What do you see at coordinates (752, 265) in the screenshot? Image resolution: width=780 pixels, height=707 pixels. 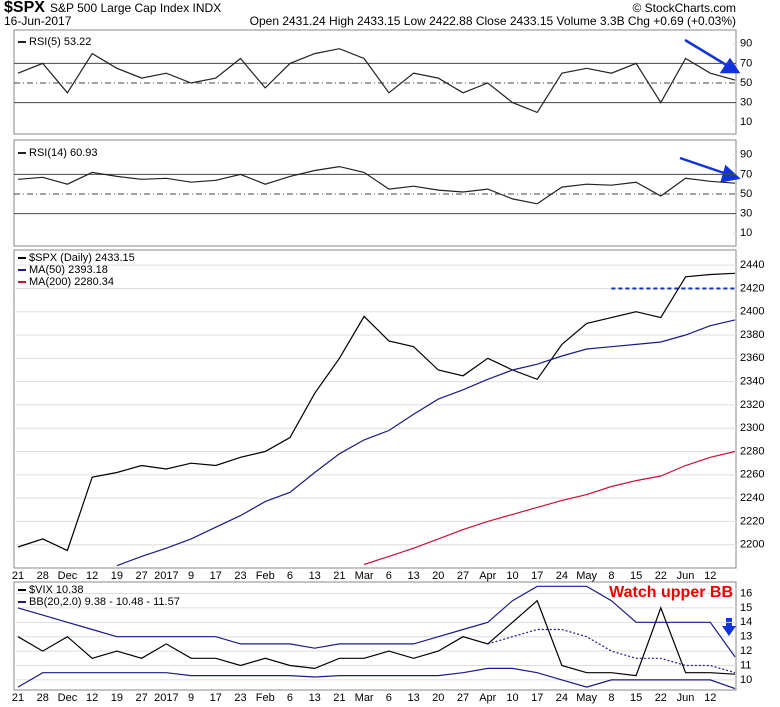 I see `y-tick-label: 2440` at bounding box center [752, 265].